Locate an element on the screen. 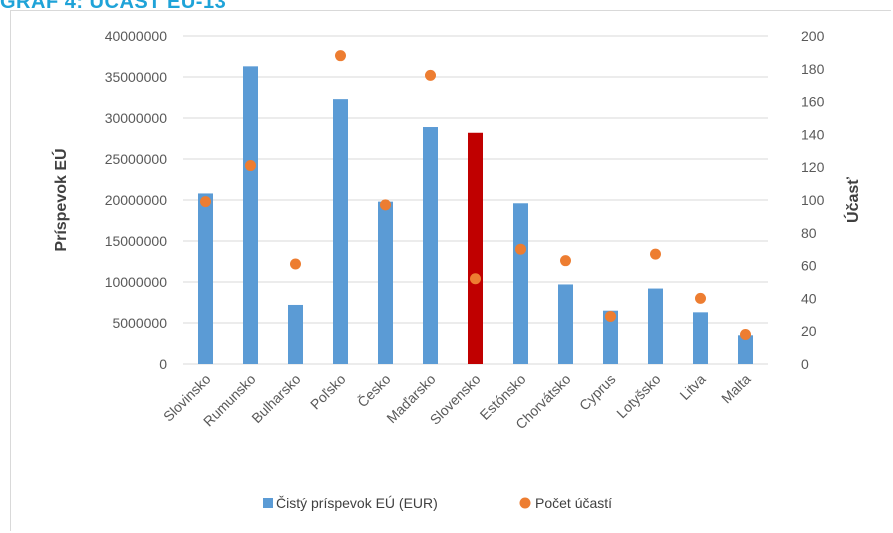 This screenshot has width=893, height=533. legend-swatch-bar is located at coordinates (268, 503).